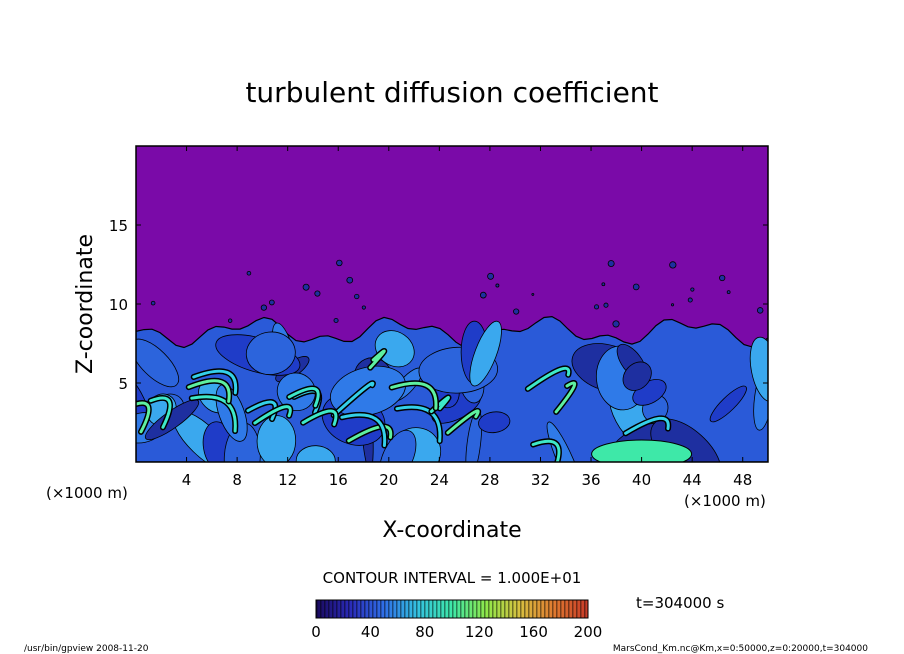  What do you see at coordinates (237, 480) in the screenshot?
I see `x-tick-label: 8` at bounding box center [237, 480].